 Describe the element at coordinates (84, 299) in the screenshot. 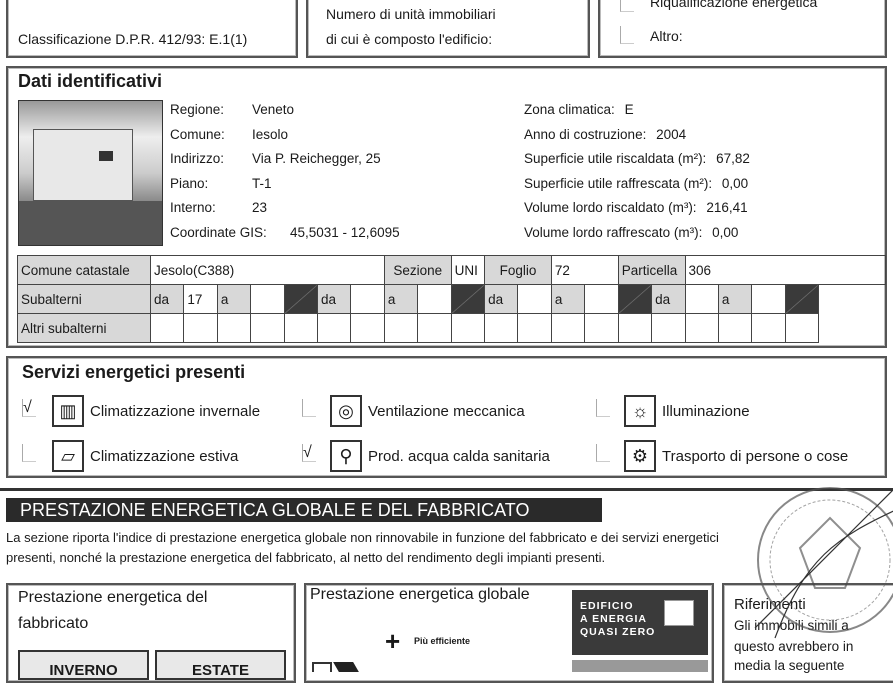

I see `subalterni-label: Subalterni` at that location.